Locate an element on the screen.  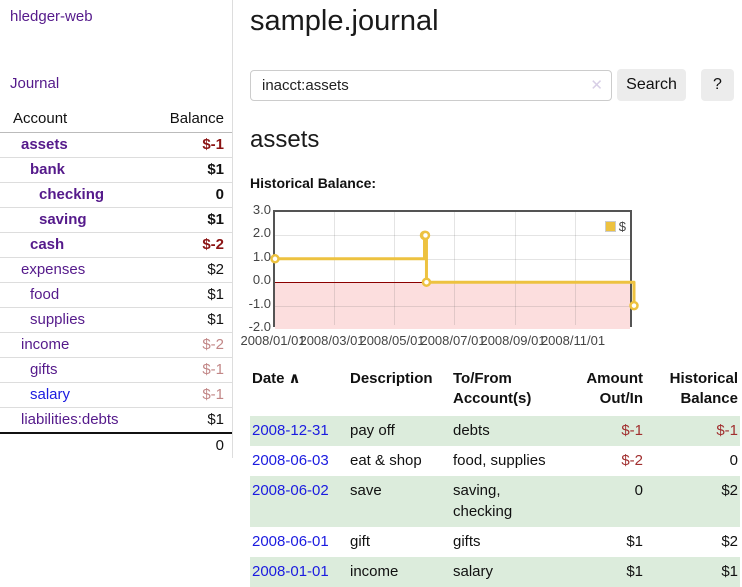
account-row-assets: assets $-1 is located at coordinates (116, 145).